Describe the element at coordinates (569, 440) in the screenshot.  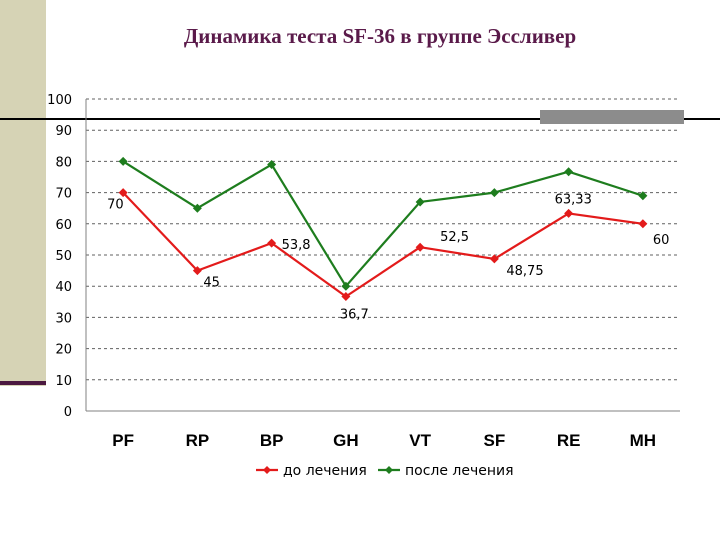
I see `x-tick-label: RE` at that location.